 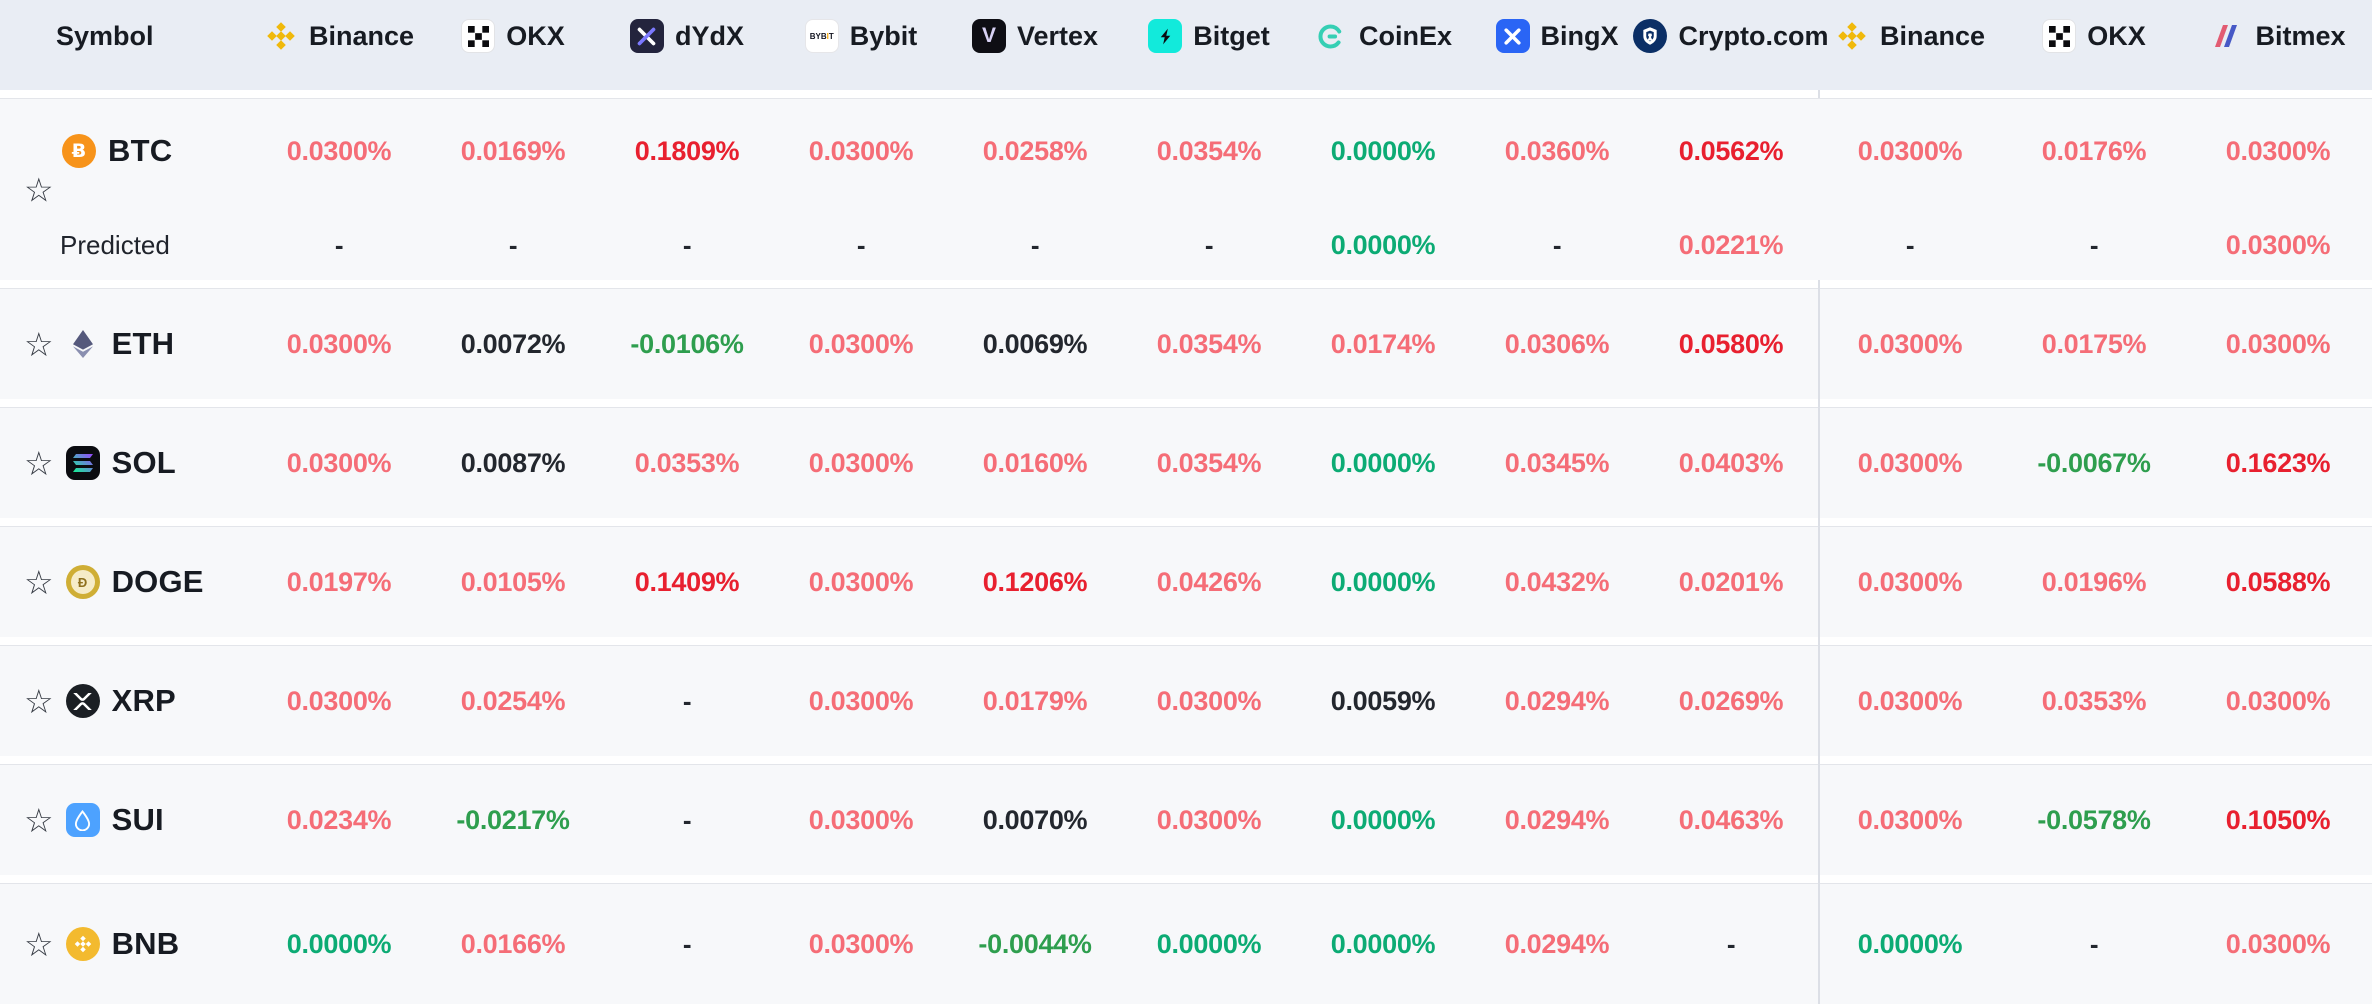 What do you see at coordinates (140, 150) in the screenshot?
I see `symbol-name: BTC` at bounding box center [140, 150].